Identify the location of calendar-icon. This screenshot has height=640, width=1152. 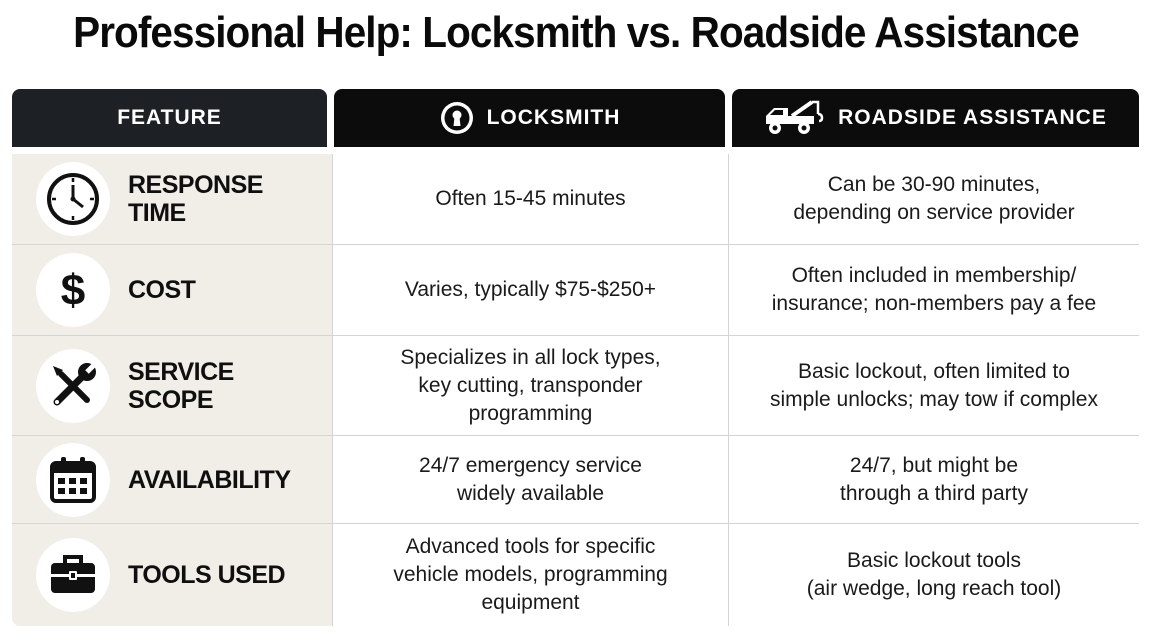
(73, 479).